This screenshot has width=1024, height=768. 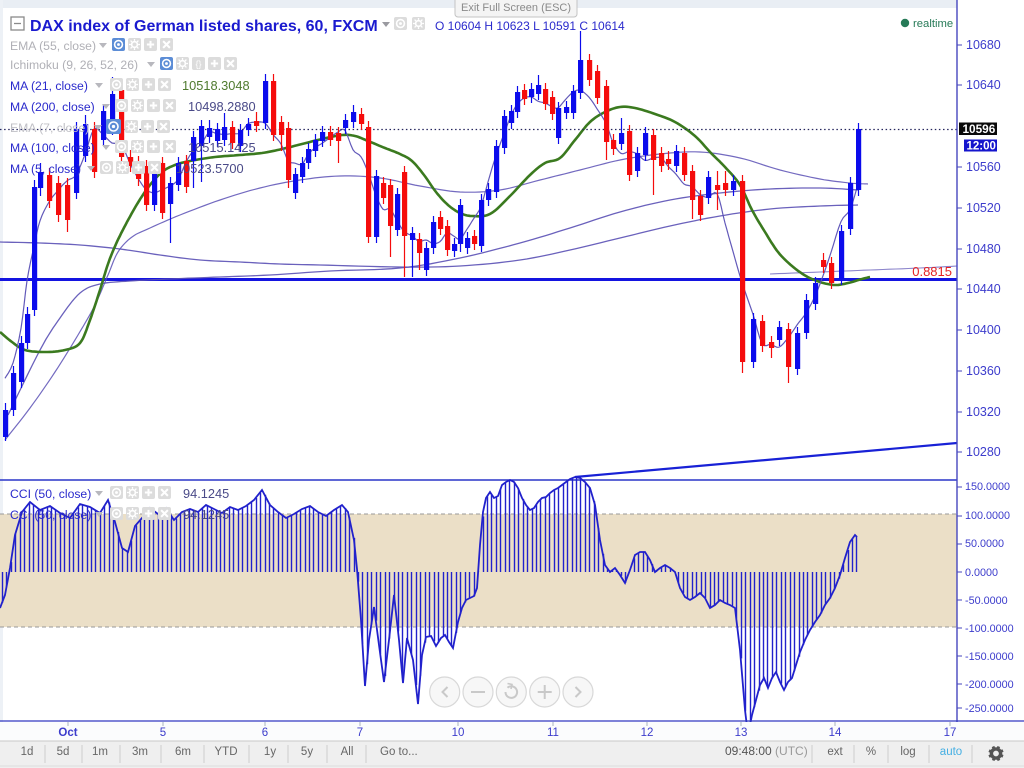 I want to click on svg-text: MA (5, close), so click(x=45, y=169).